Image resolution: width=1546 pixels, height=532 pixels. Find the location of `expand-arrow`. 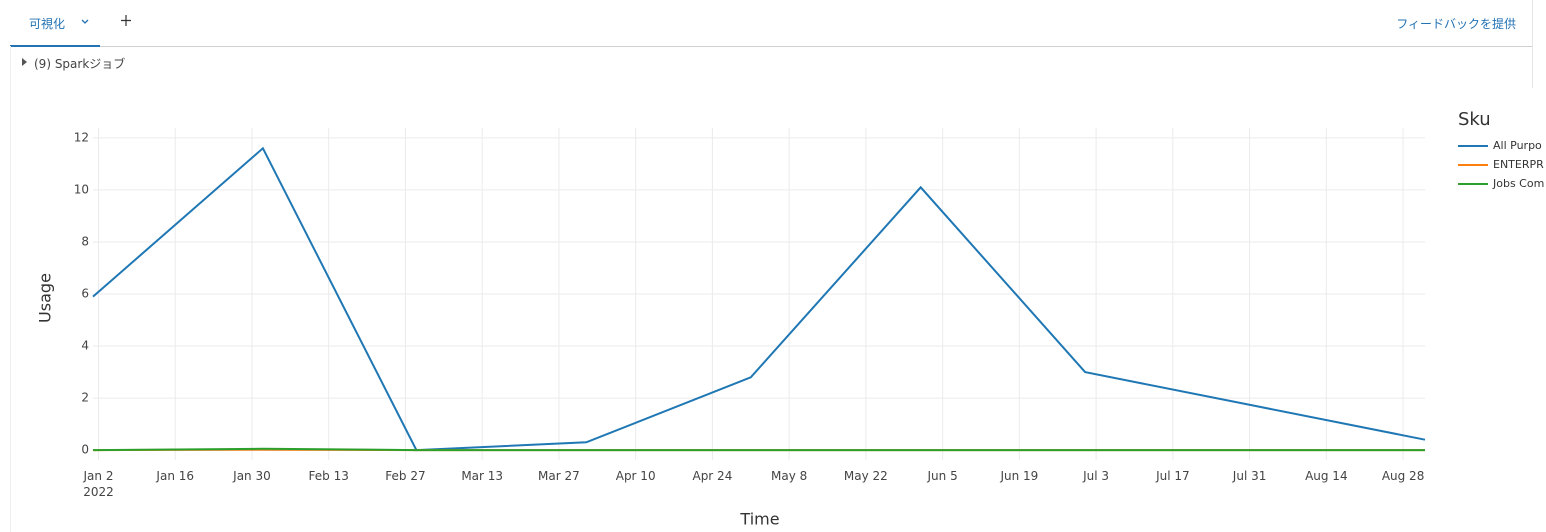

expand-arrow is located at coordinates (25, 62).